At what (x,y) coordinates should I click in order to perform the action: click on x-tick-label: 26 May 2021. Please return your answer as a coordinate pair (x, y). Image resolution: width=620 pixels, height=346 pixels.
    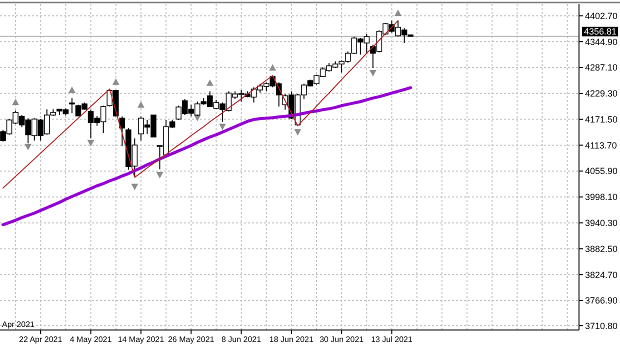
    Looking at the image, I should click on (191, 339).